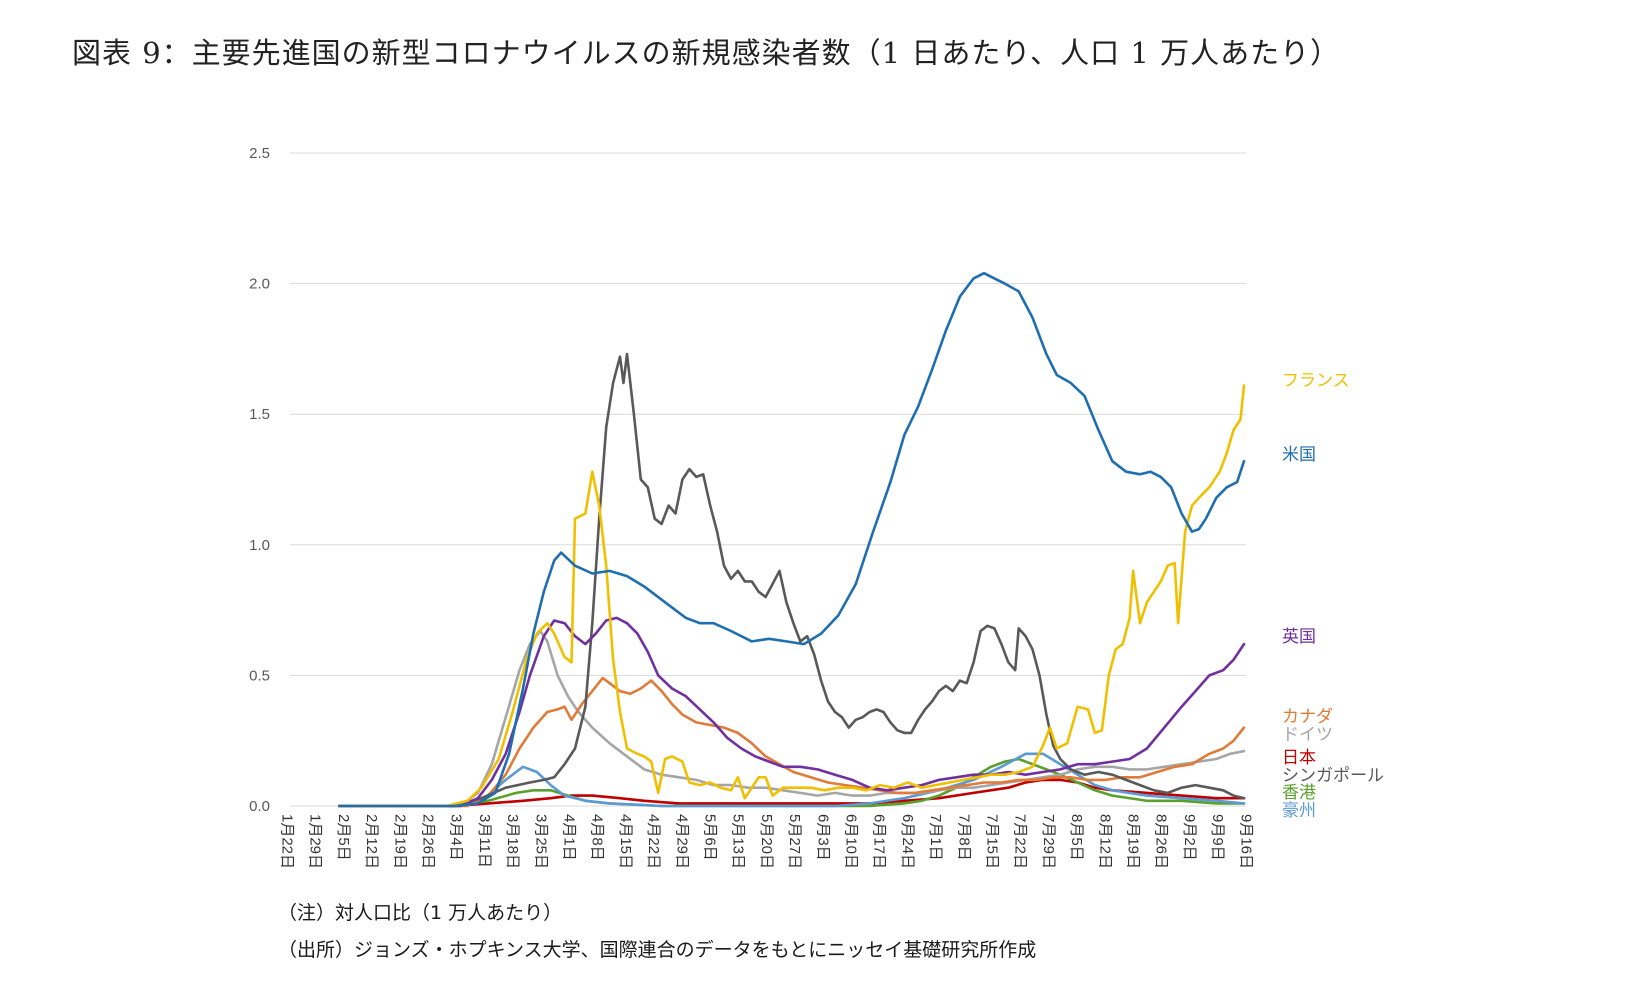 The image size is (1625, 996). What do you see at coordinates (259, 480) in the screenshot?
I see `y-axis-tick-labels: 0.0 0.5 1.0 1.5 2.0 2.5` at bounding box center [259, 480].